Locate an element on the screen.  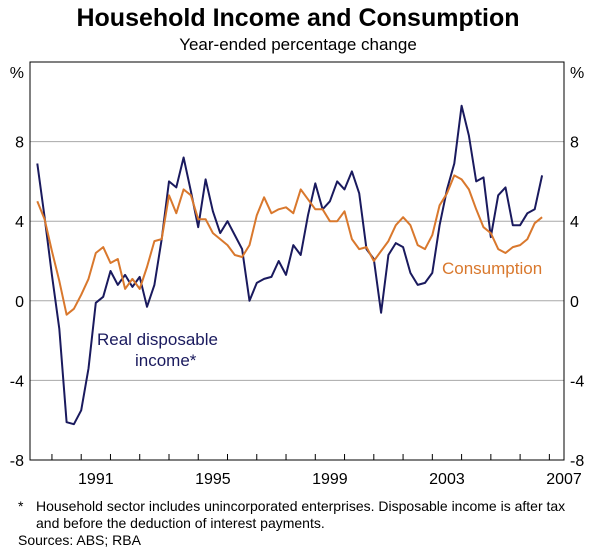
y-tick-label-right: 8 is located at coordinates (574, 143).